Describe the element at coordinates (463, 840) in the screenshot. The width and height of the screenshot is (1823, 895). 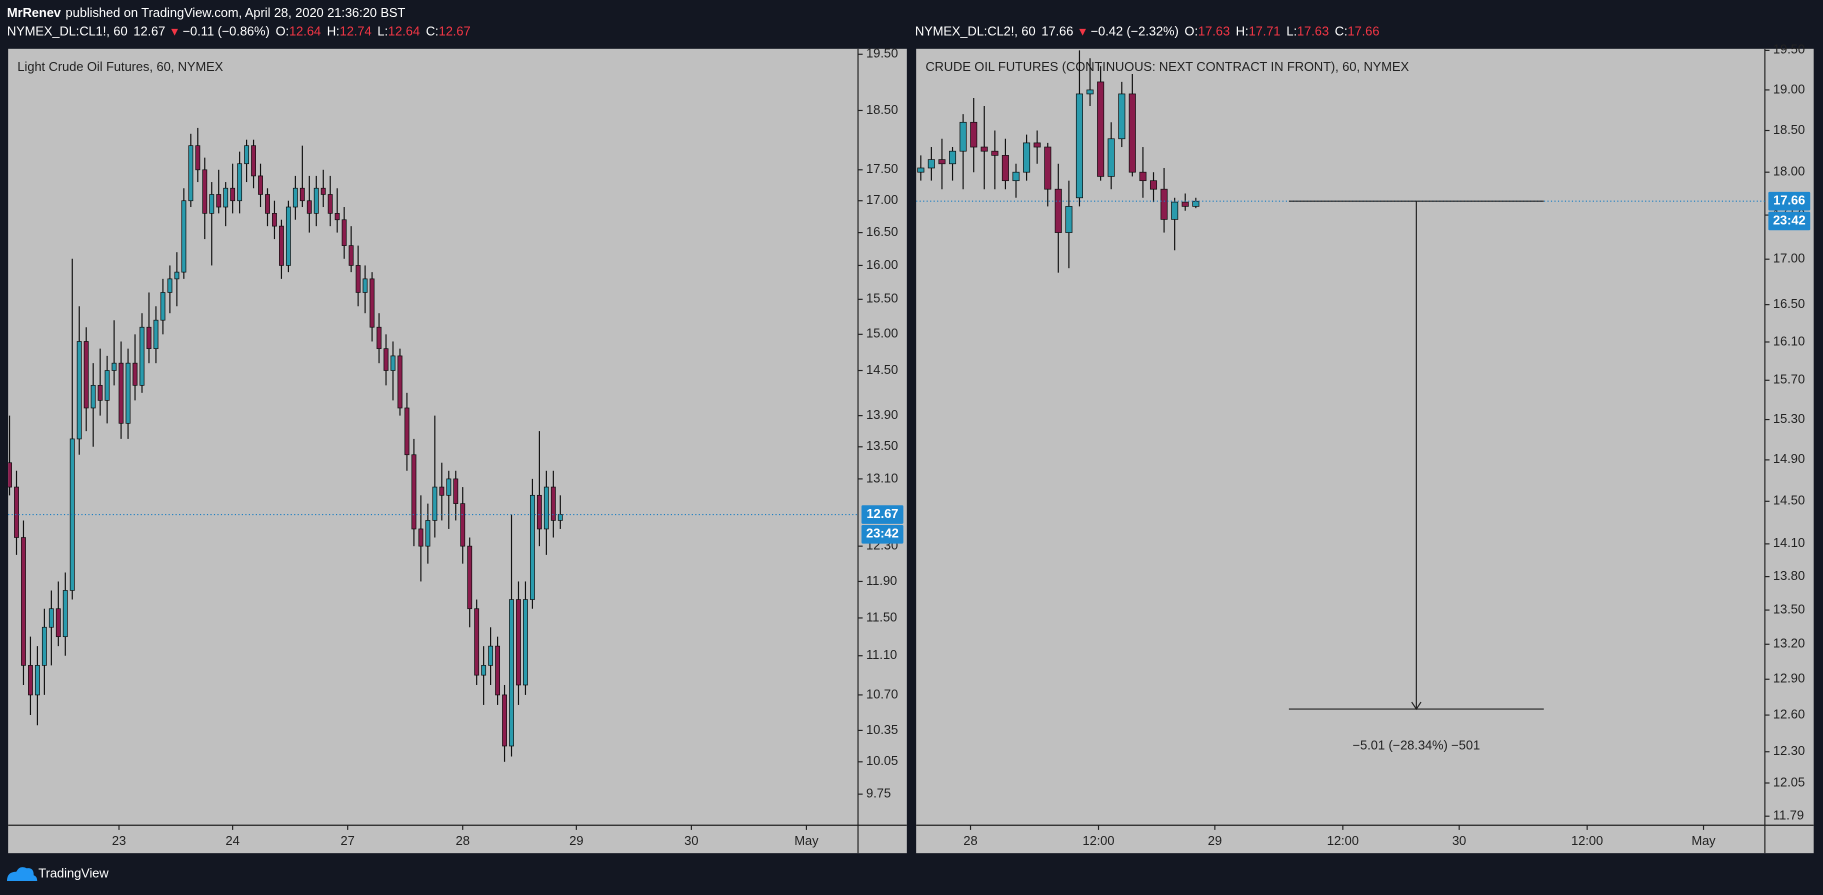
I see `x-tick-label: 28` at that location.